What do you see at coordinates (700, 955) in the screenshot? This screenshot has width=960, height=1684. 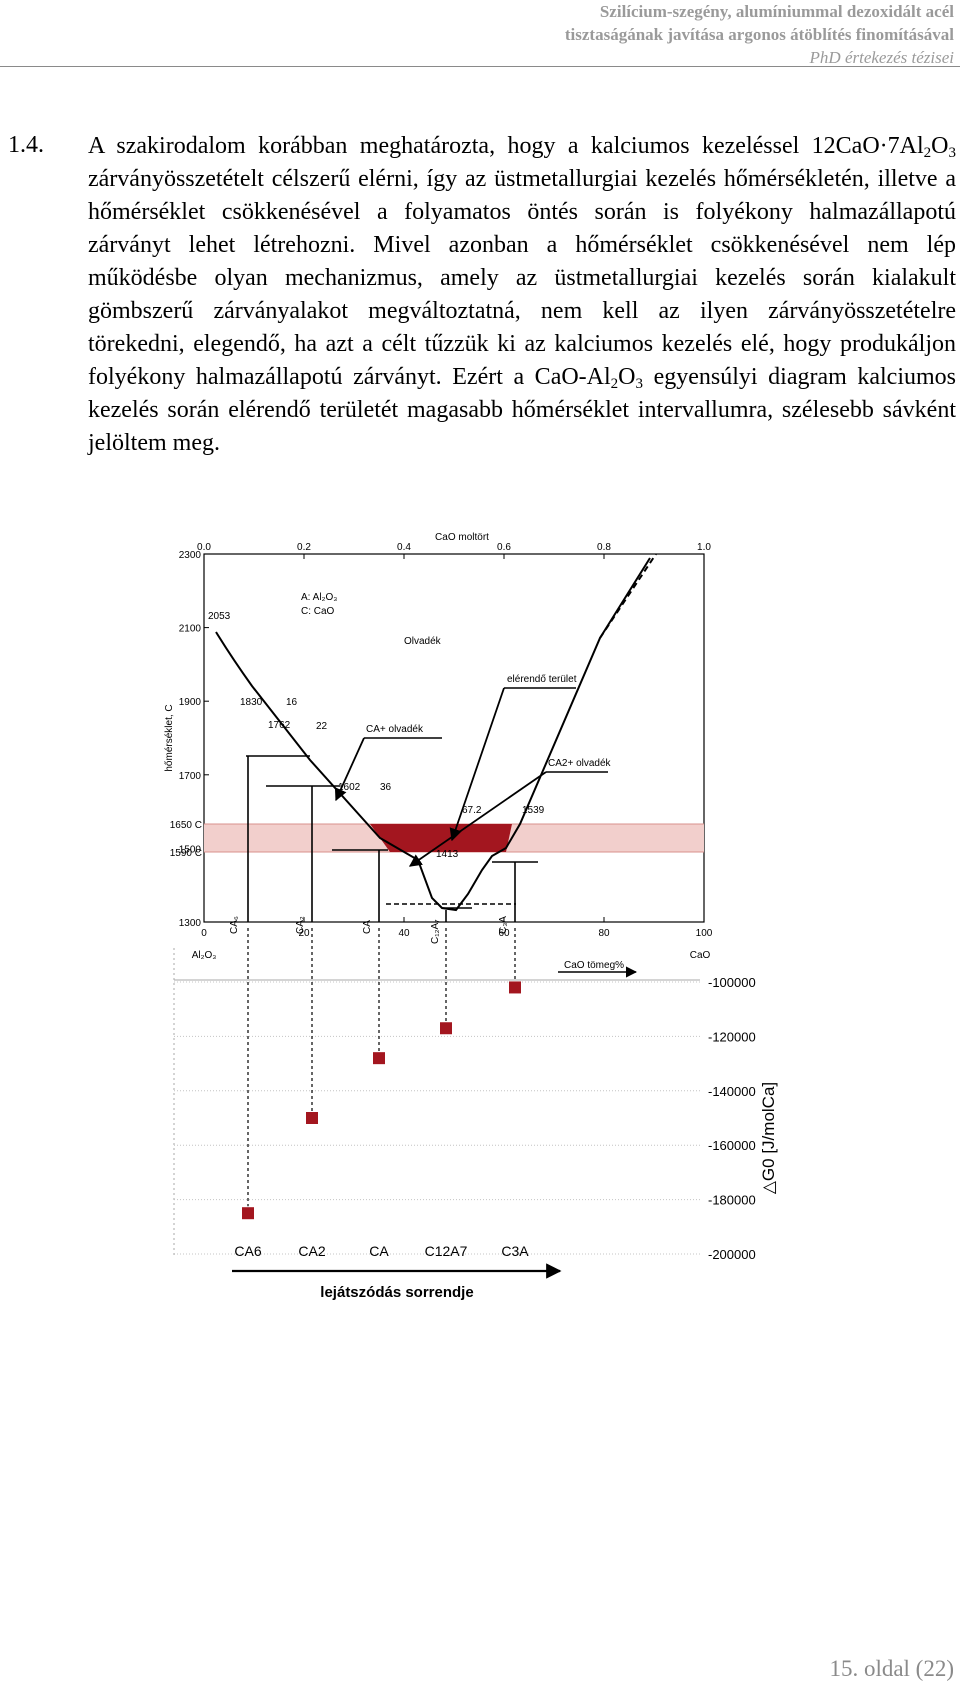 I see `cao-axis-label: CaO` at bounding box center [700, 955].